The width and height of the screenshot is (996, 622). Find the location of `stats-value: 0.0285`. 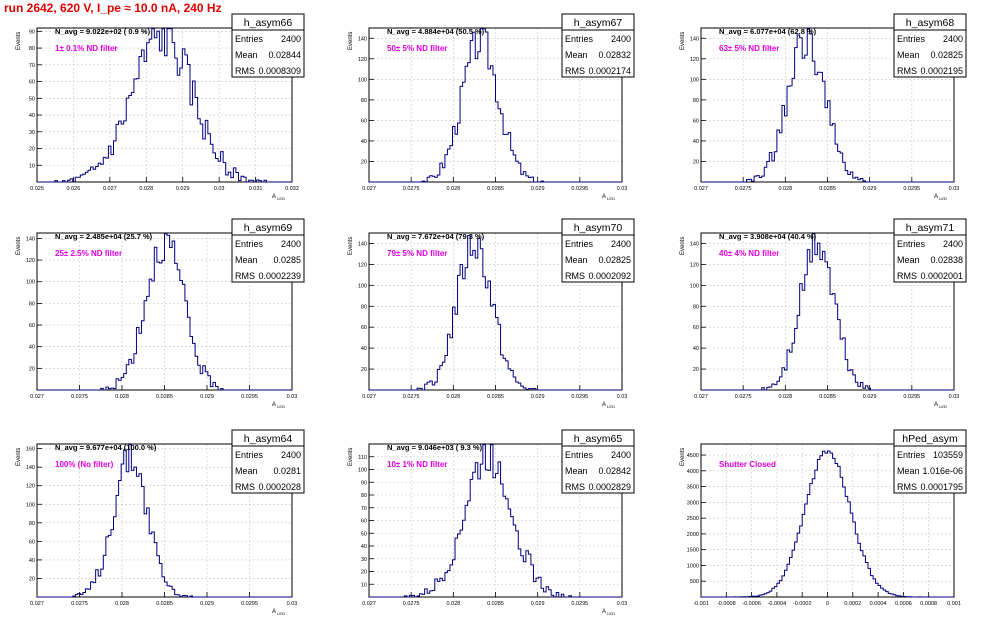

stats-value: 0.0285 is located at coordinates (287, 260).